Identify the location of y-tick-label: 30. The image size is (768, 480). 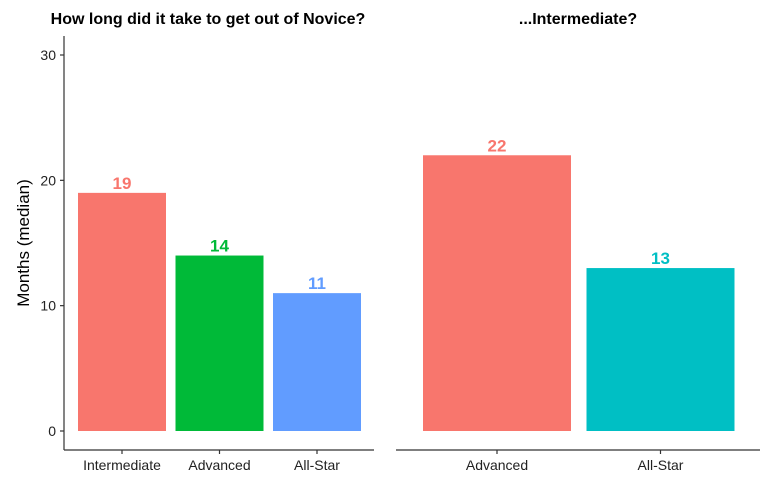
(48, 55).